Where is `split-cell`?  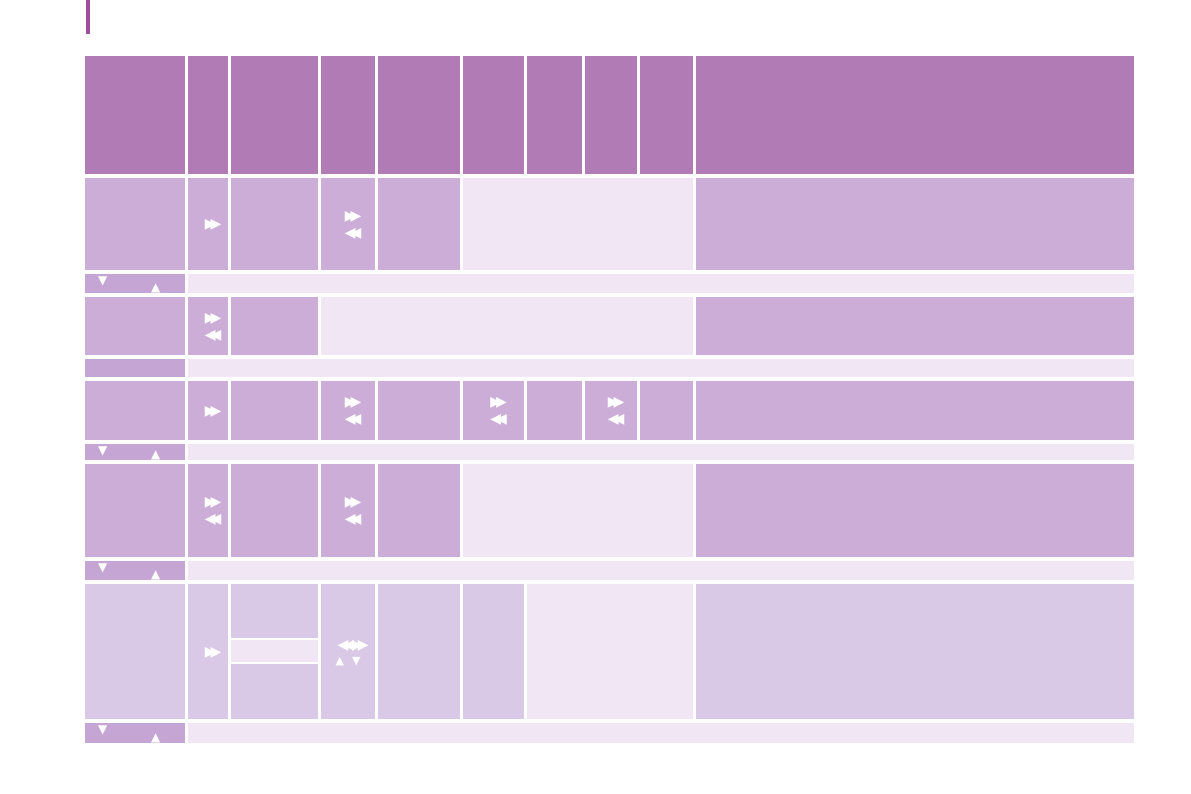
split-cell is located at coordinates (274, 651).